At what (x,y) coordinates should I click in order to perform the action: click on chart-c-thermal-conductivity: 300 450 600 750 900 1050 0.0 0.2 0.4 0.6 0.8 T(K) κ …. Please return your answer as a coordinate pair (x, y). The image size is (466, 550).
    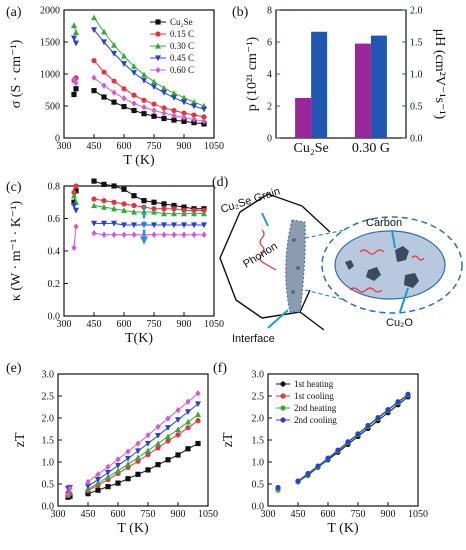
    Looking at the image, I should click on (116, 262).